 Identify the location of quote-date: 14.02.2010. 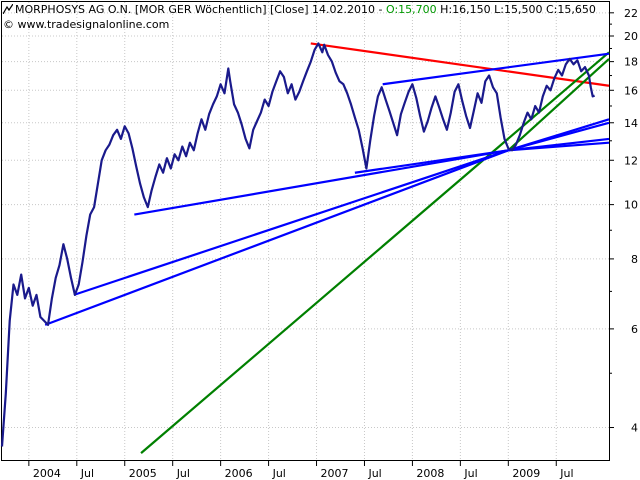
(344, 9).